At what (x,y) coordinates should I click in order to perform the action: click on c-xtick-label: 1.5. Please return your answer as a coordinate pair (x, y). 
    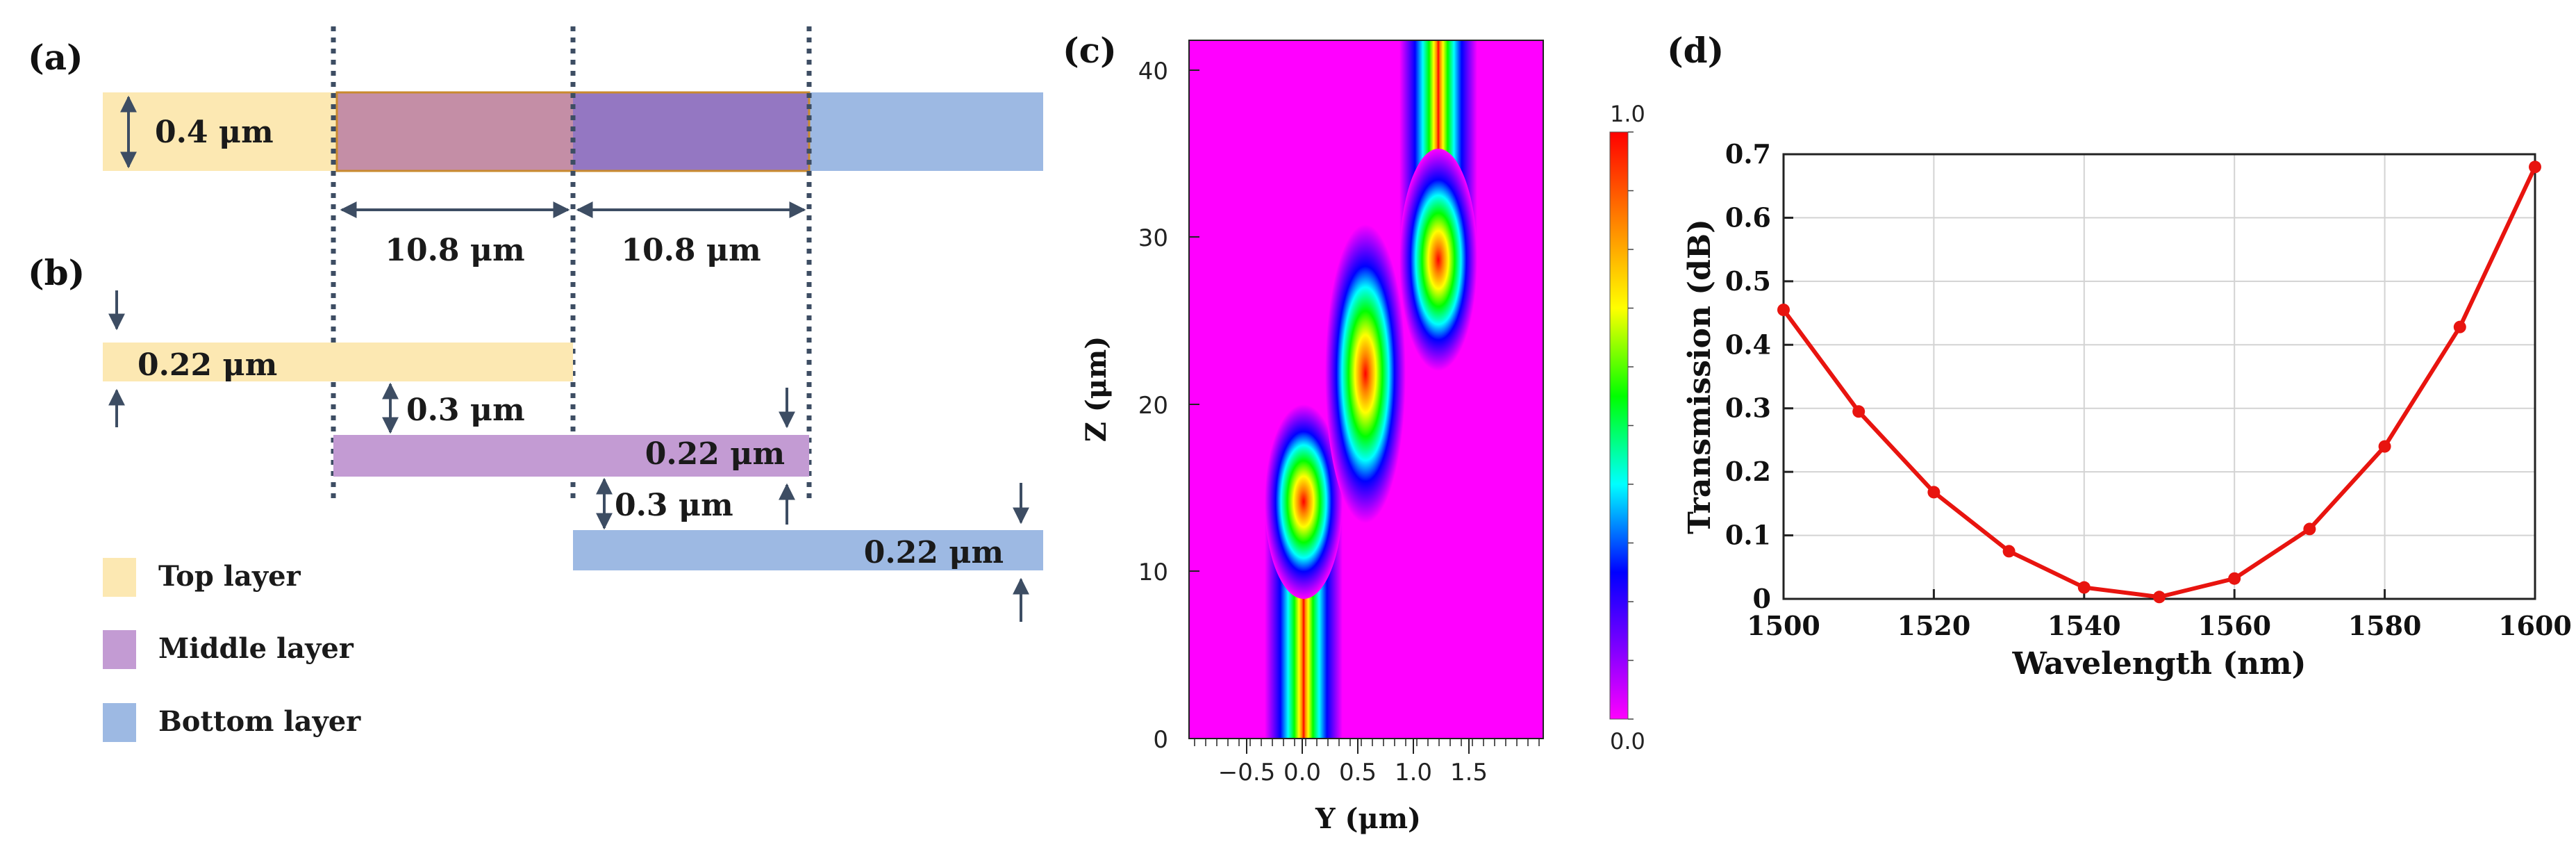
    Looking at the image, I should click on (1469, 772).